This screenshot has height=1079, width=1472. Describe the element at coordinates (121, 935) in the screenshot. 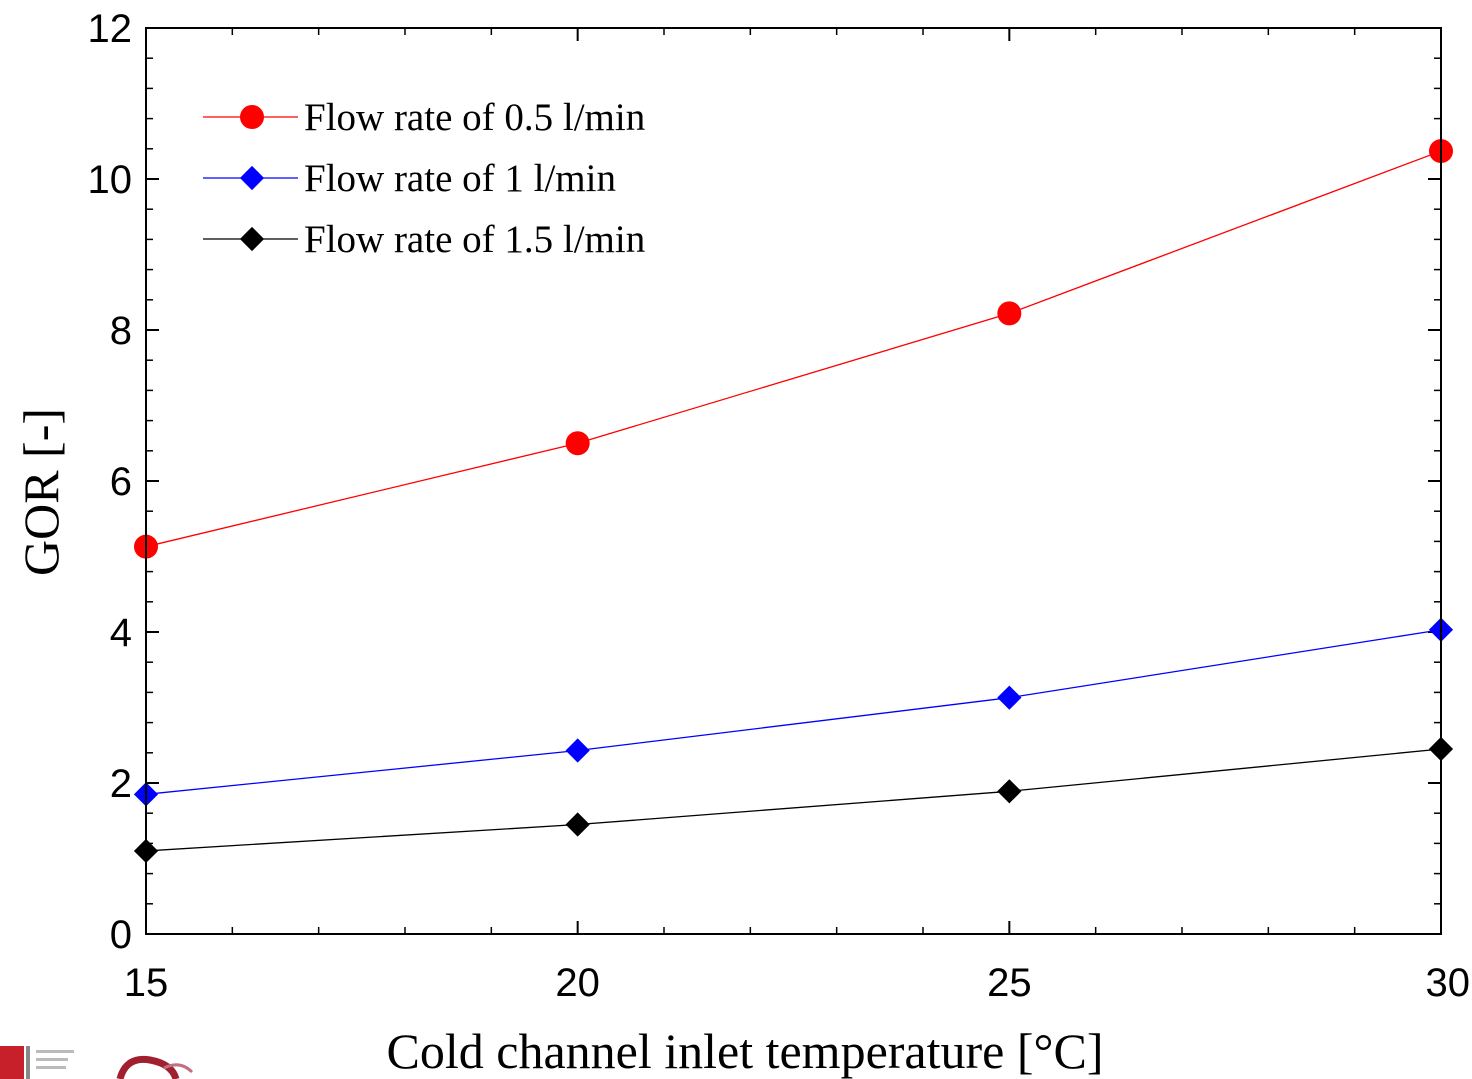

I see `y-tick-label: 0` at that location.